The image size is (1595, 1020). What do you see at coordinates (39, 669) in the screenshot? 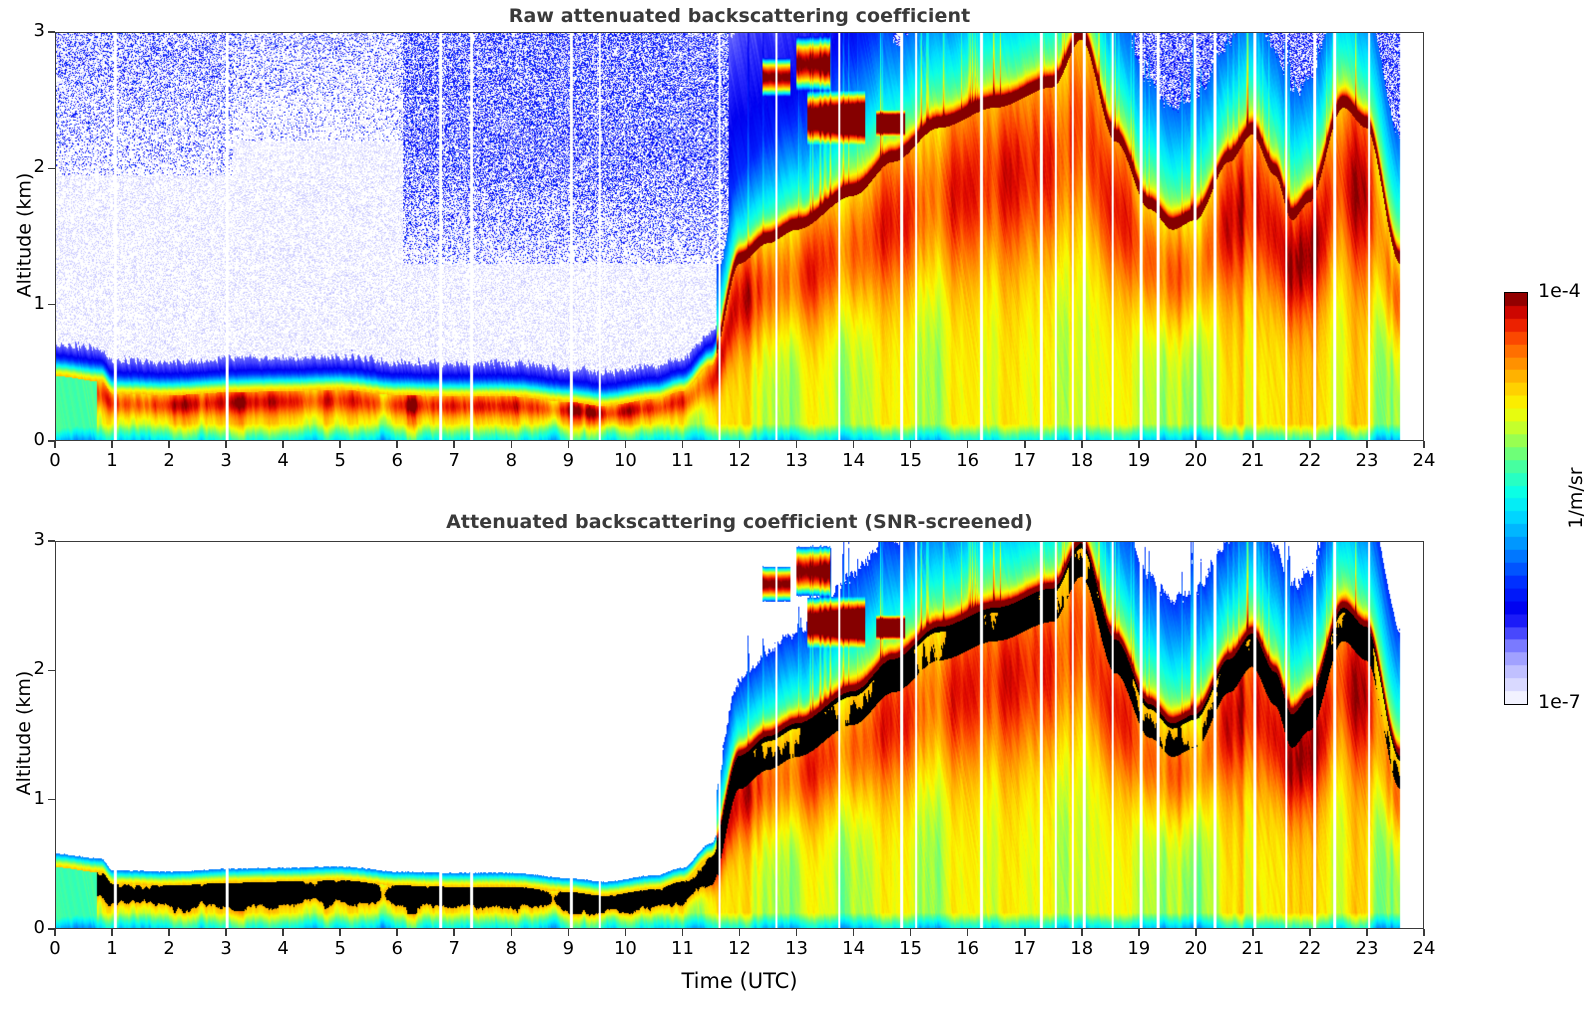
I see `y-tick-label: 2` at bounding box center [39, 669].